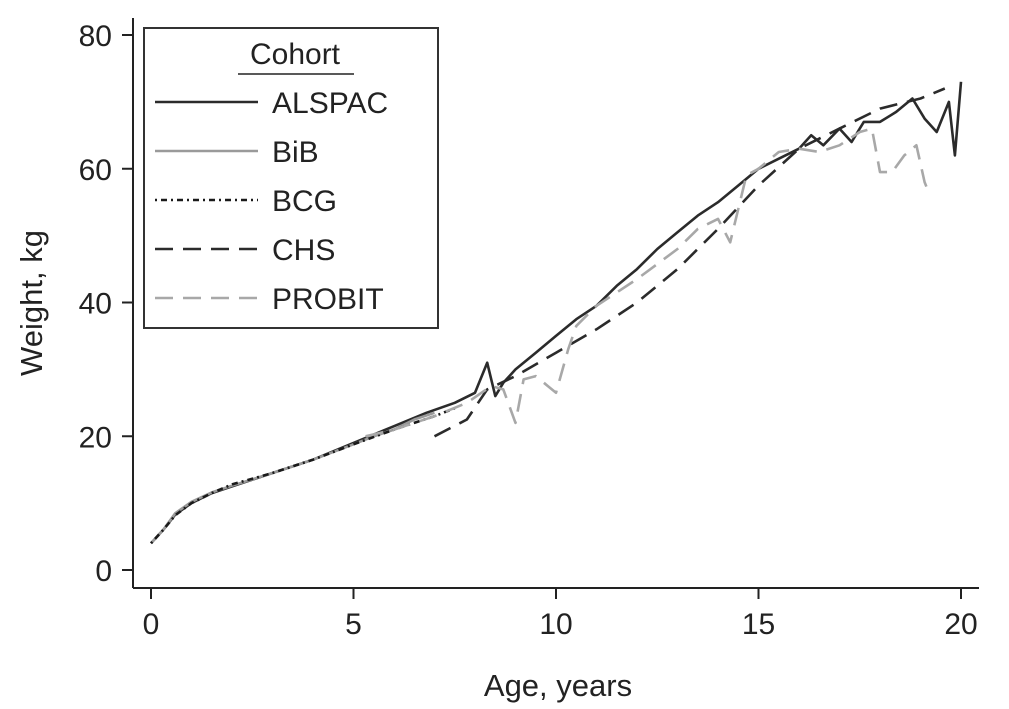 The image size is (1009, 709). I want to click on legend-label-chs: CHS, so click(303, 250).